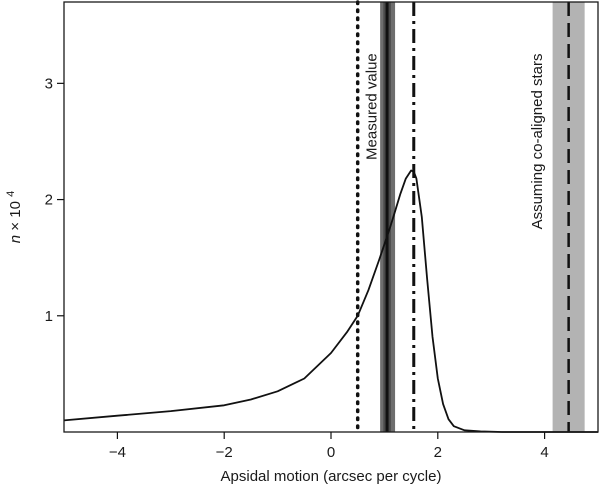  Describe the element at coordinates (11, 194) in the screenshot. I see `y-axis-label-exponent: 4` at that location.